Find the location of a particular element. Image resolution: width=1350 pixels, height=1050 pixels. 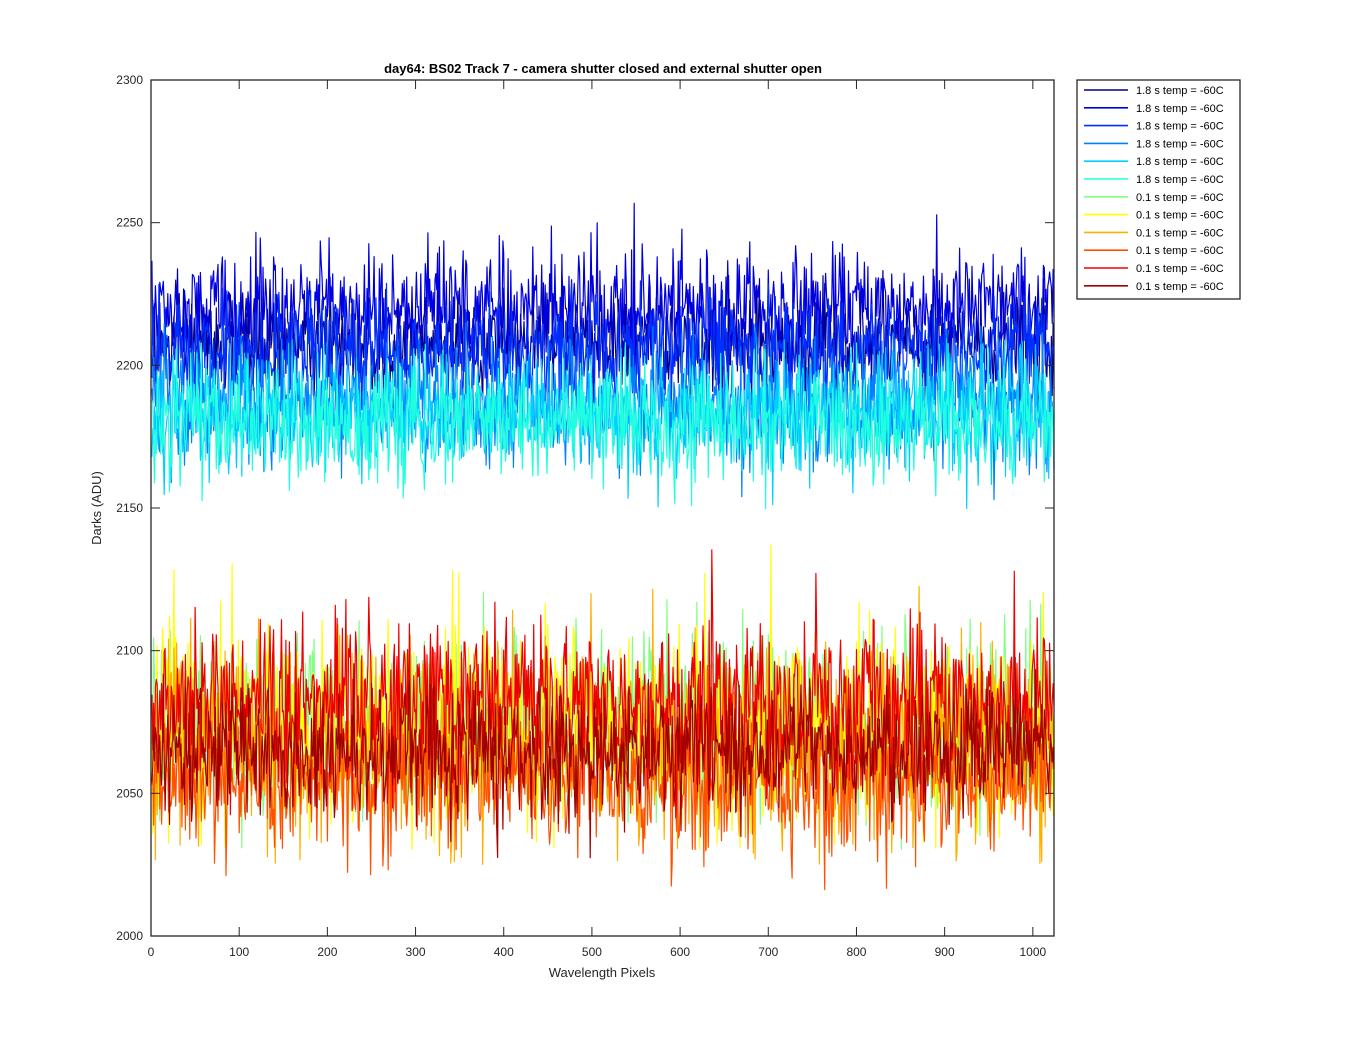

x-tick-label: 900 is located at coordinates (945, 952).